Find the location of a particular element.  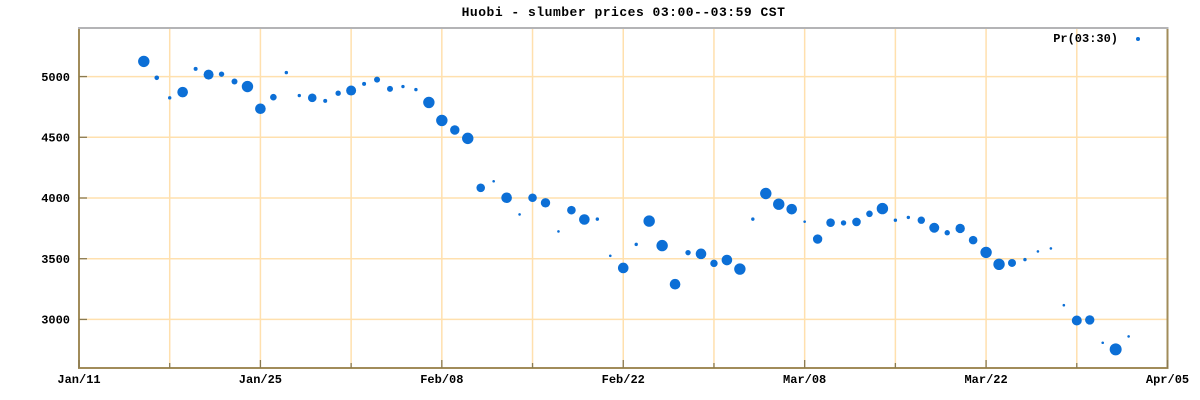

x-tick-label: Apr/05 is located at coordinates (1167, 380).